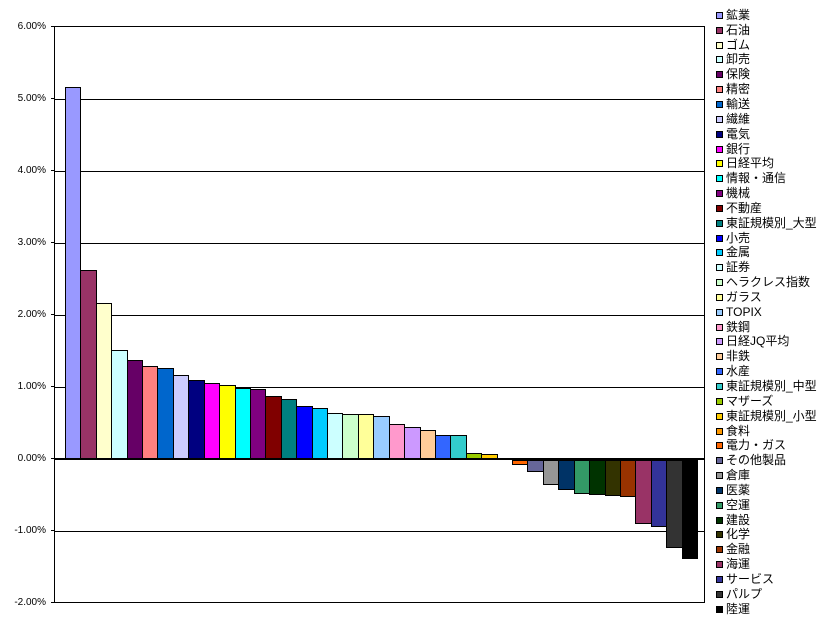  I want to click on legend-item: 日経JQ平均, so click(766, 342).